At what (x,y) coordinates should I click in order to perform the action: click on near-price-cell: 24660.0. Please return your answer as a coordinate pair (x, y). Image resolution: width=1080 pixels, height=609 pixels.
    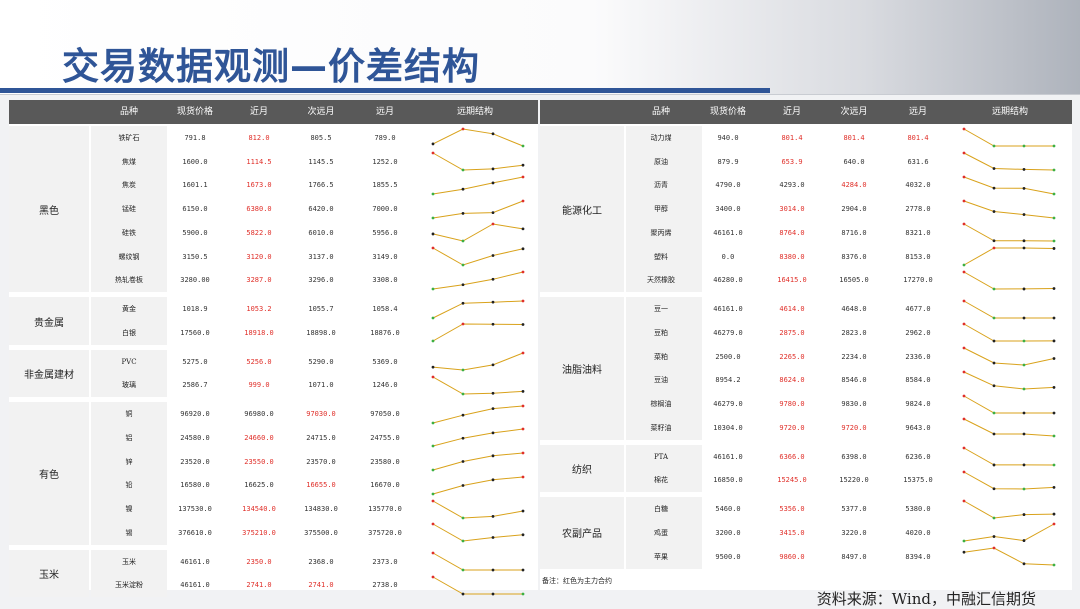
    Looking at the image, I should click on (259, 437).